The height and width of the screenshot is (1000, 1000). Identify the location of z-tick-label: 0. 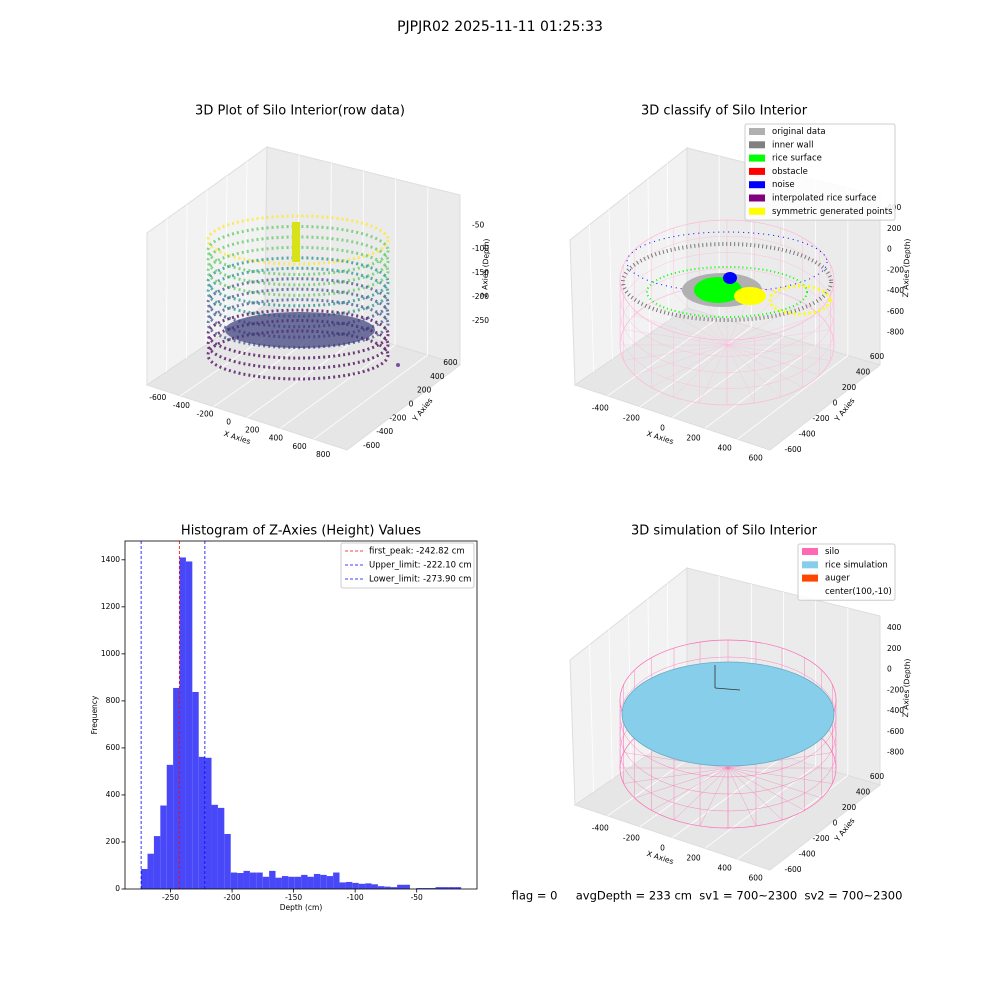
(889, 669).